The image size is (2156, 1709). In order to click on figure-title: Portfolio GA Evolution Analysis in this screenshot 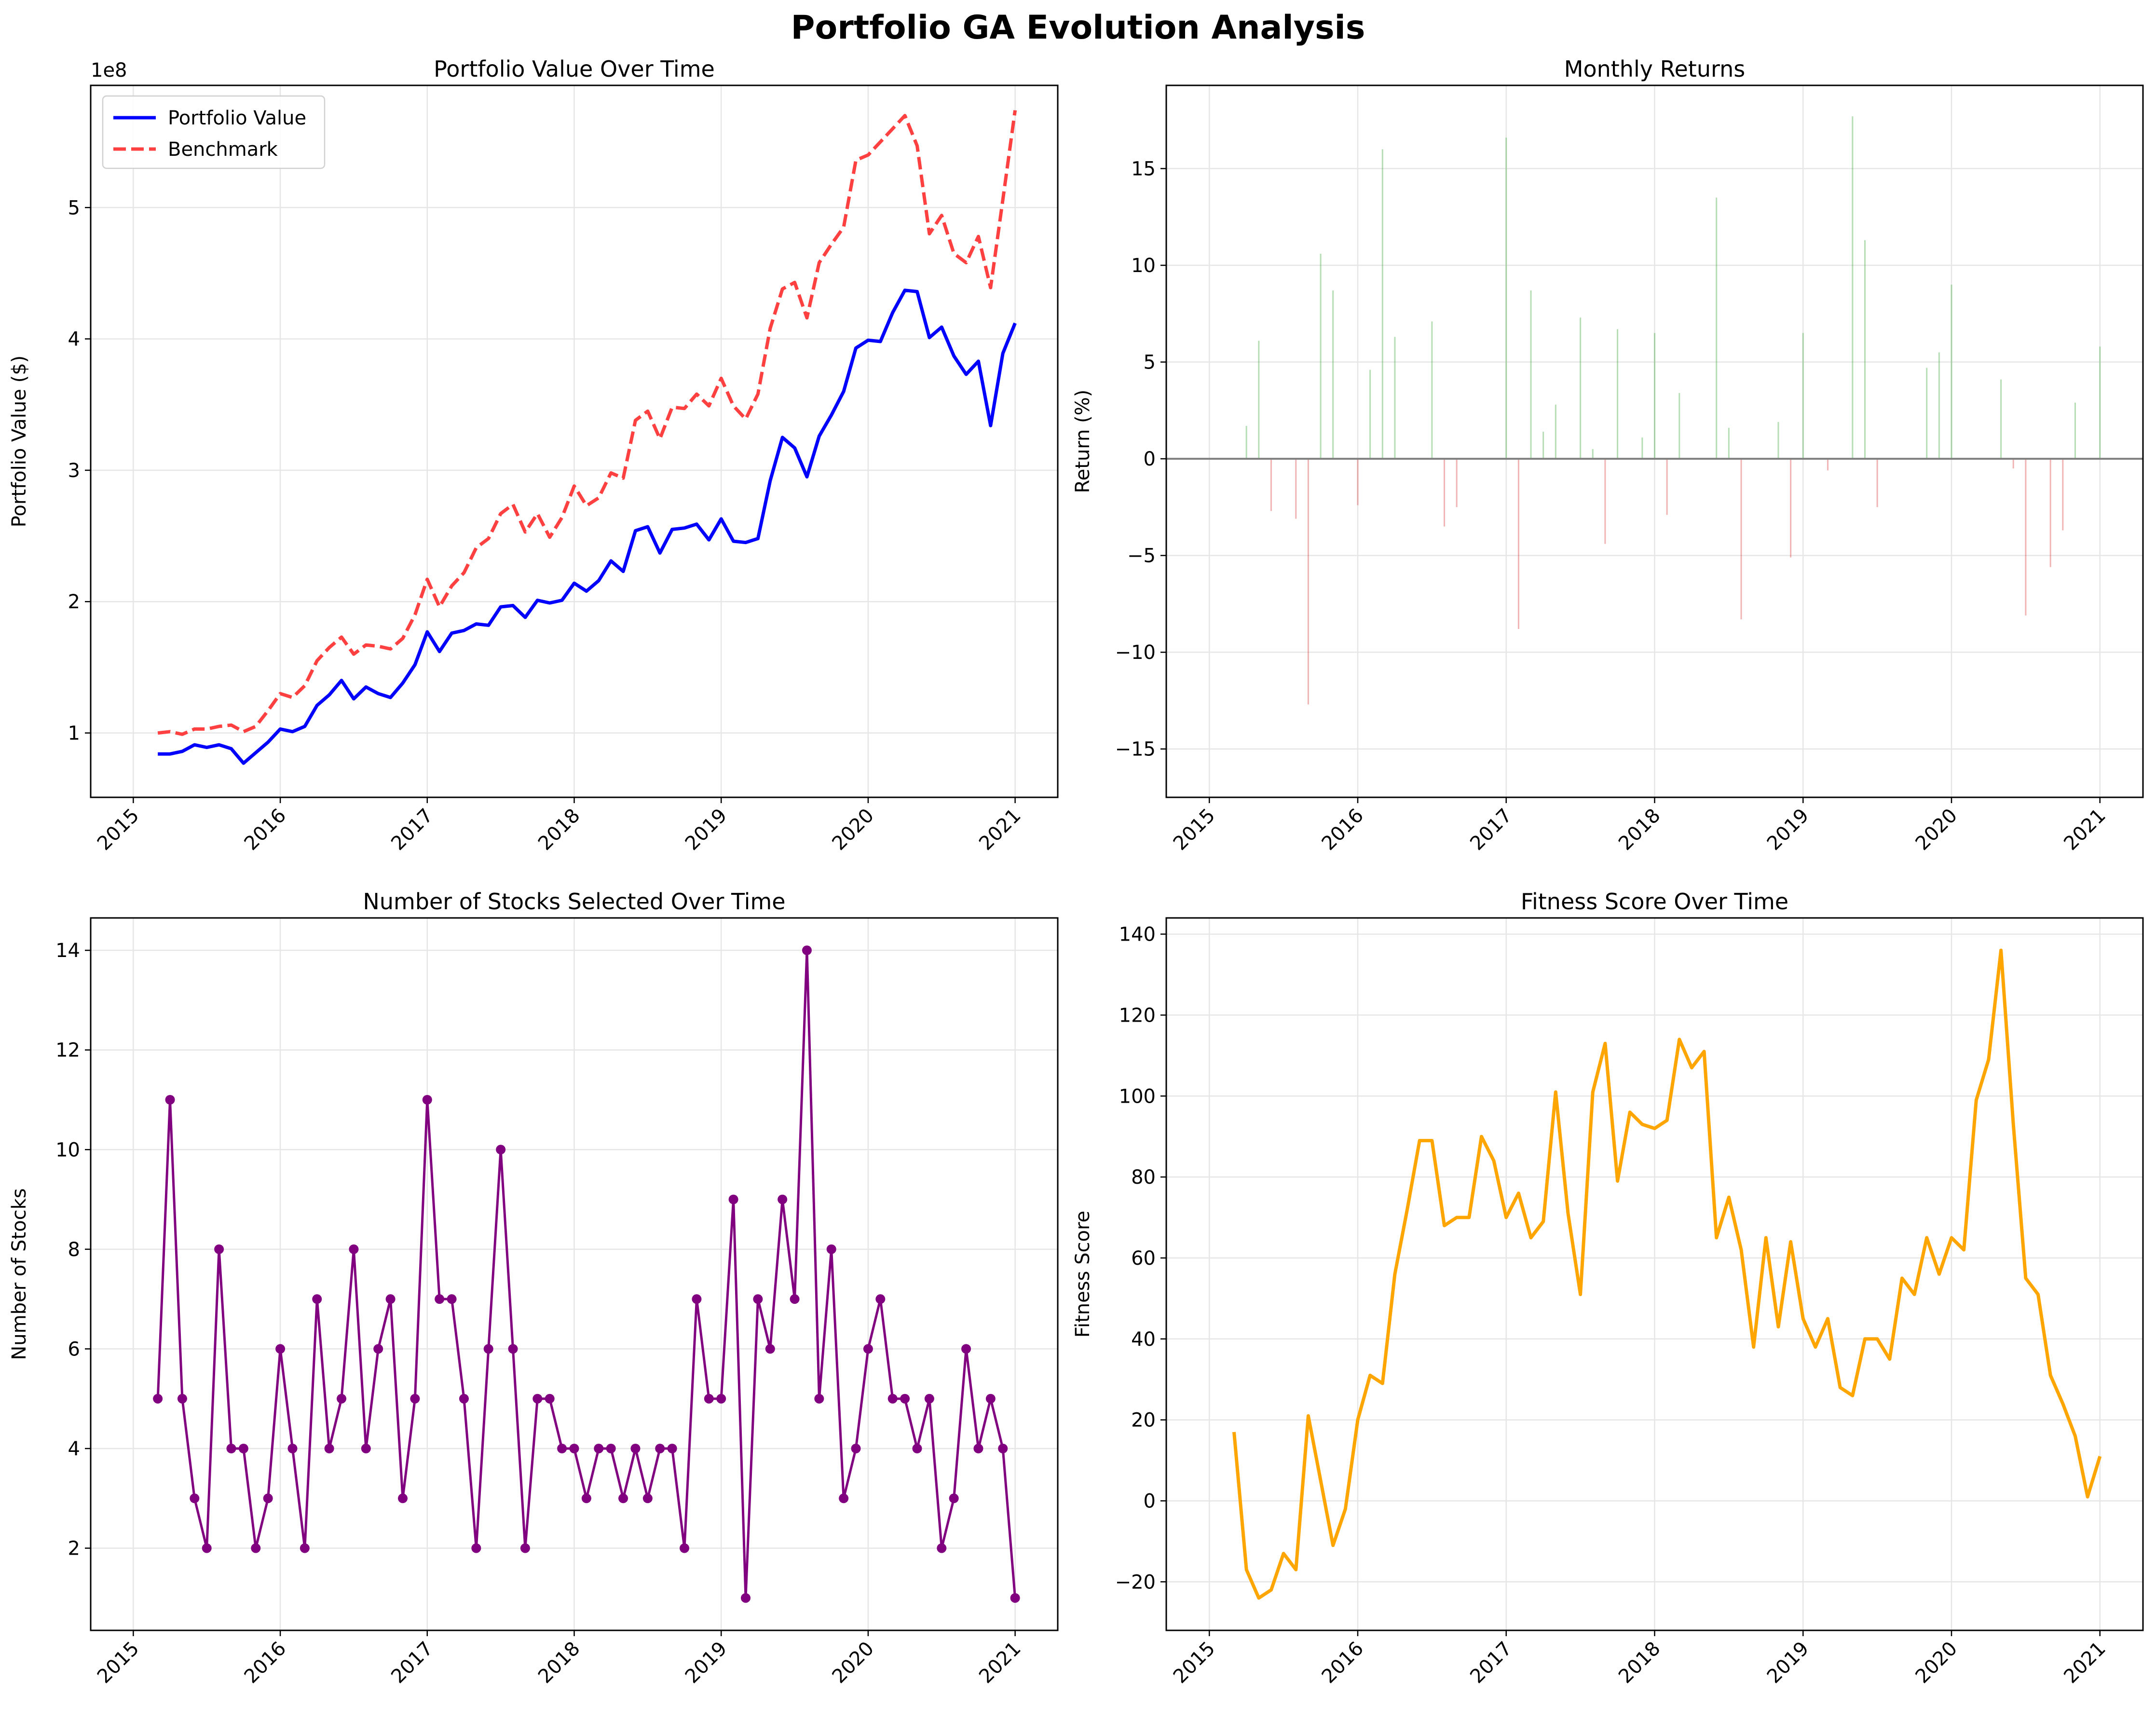, I will do `click(1078, 28)`.